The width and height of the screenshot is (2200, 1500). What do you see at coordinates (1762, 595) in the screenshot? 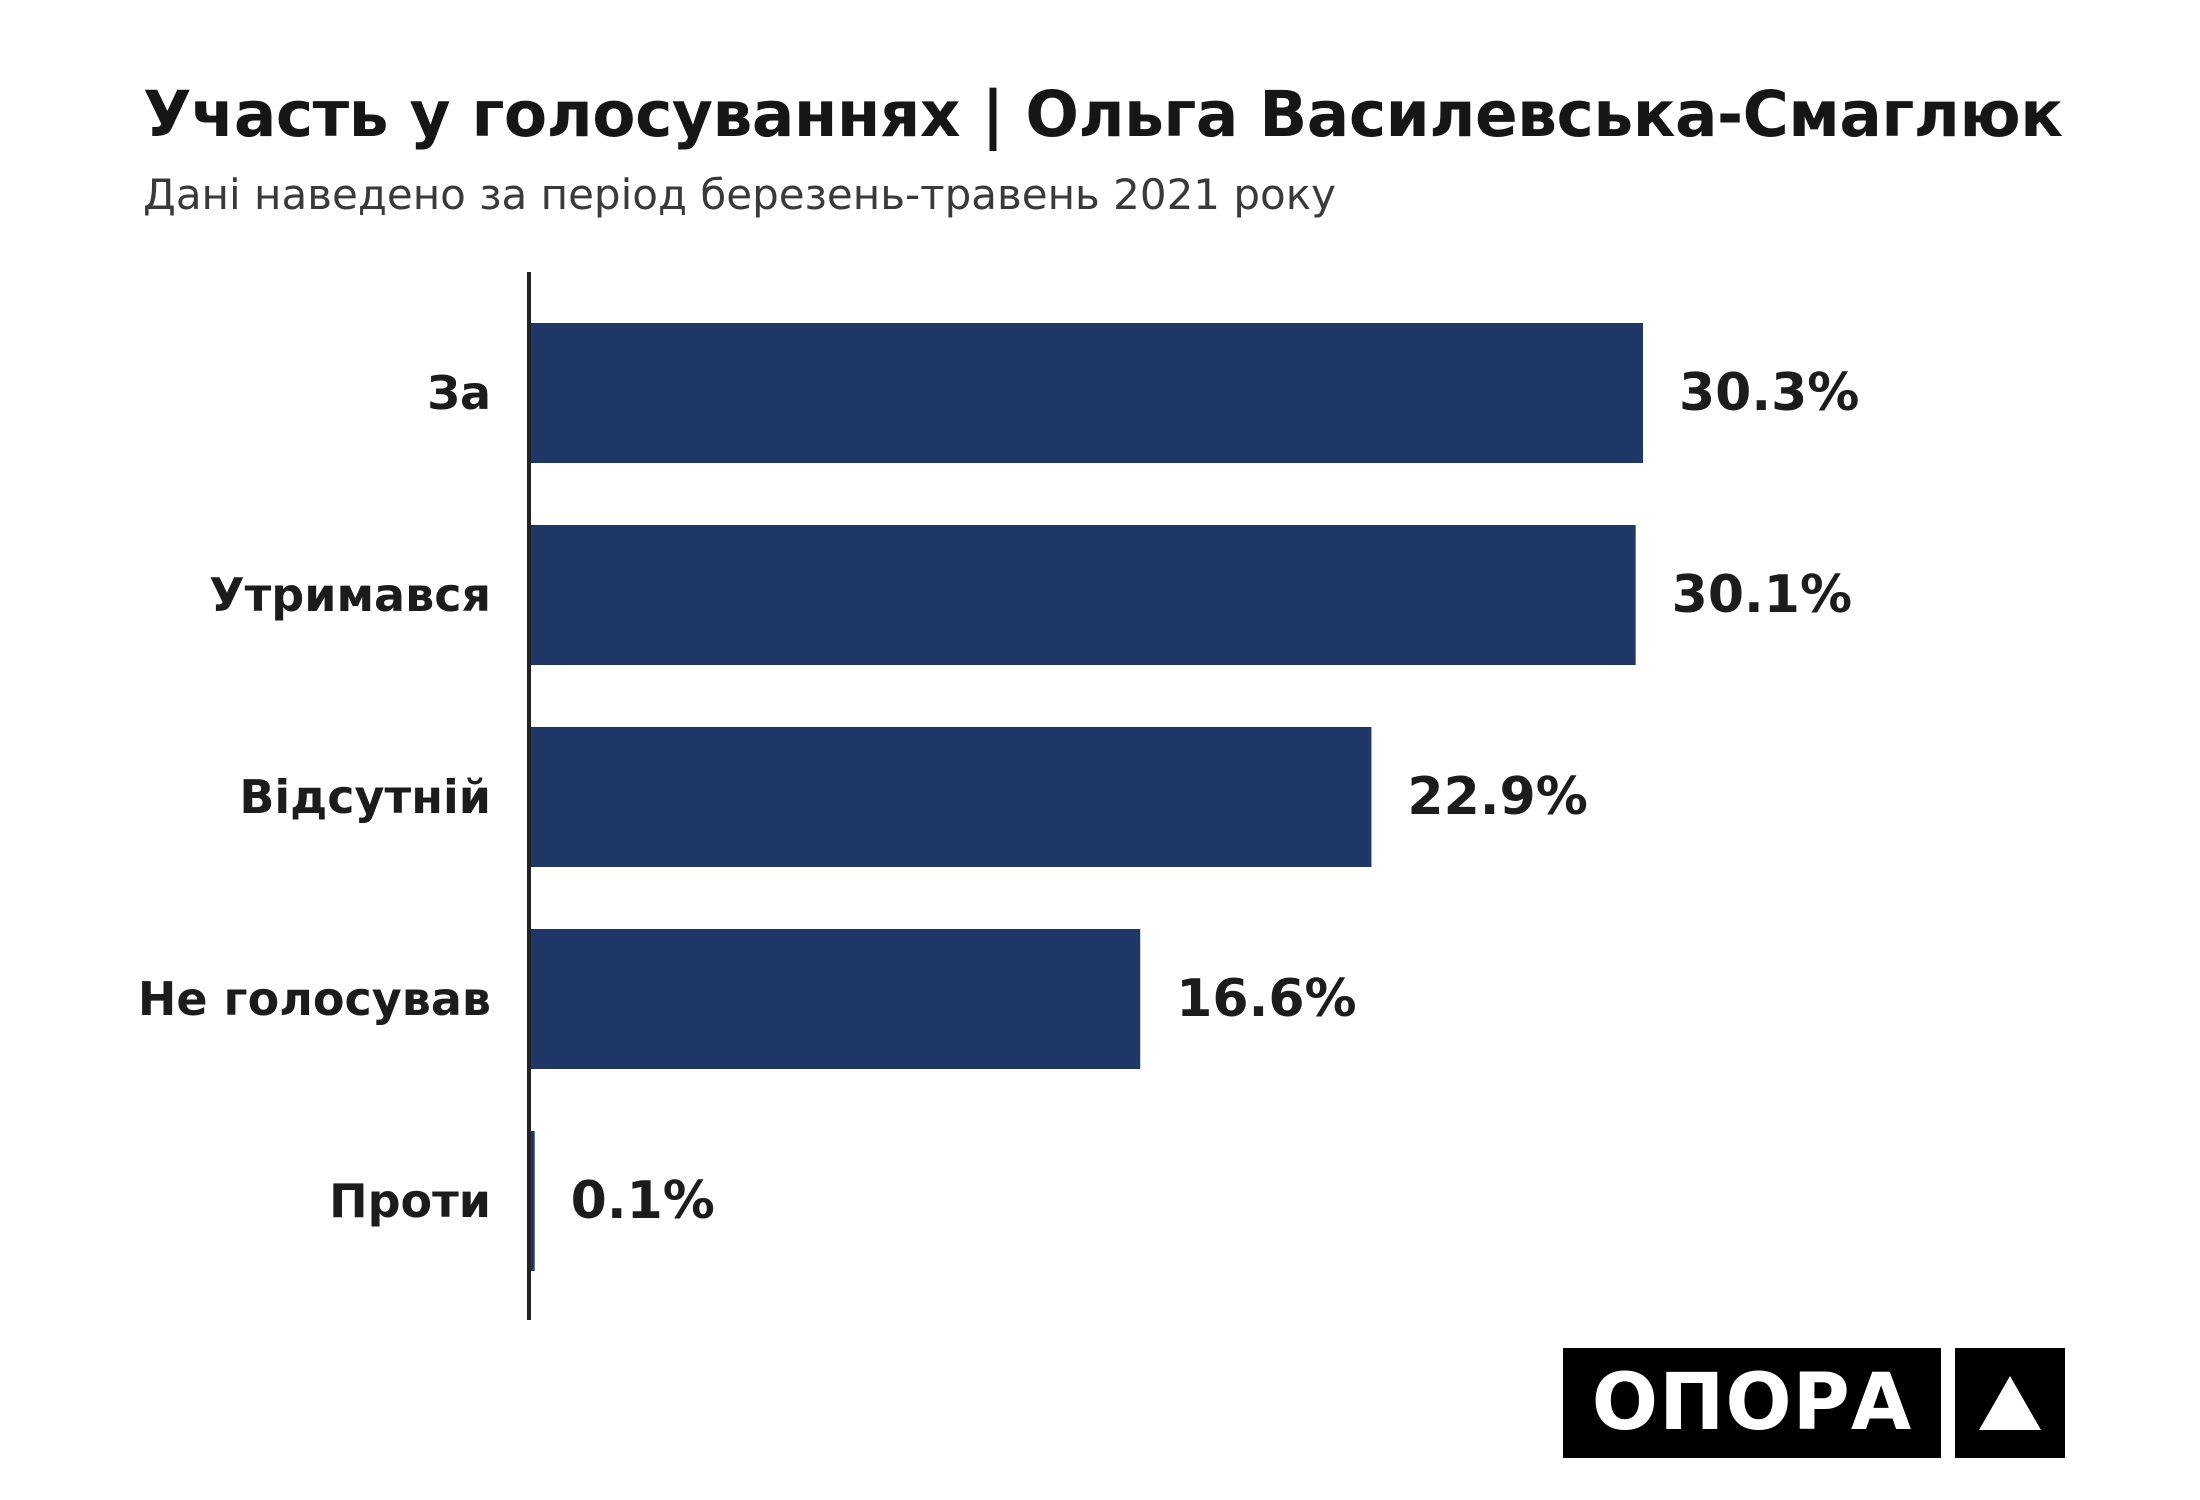
I see `value-label-2: 30.1%` at bounding box center [1762, 595].